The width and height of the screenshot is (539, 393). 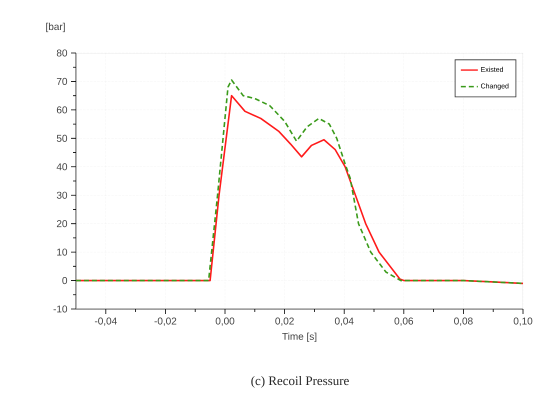 I want to click on y-tick-label: -10, so click(x=61, y=309).